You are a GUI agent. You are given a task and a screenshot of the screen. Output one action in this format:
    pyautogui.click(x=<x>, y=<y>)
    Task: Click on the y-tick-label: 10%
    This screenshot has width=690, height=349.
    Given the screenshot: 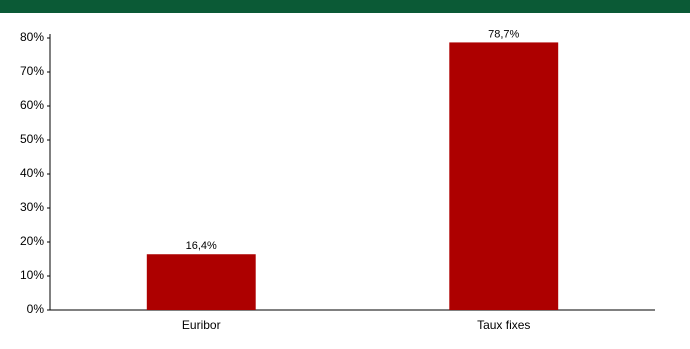 What is the action you would take?
    pyautogui.click(x=32, y=275)
    